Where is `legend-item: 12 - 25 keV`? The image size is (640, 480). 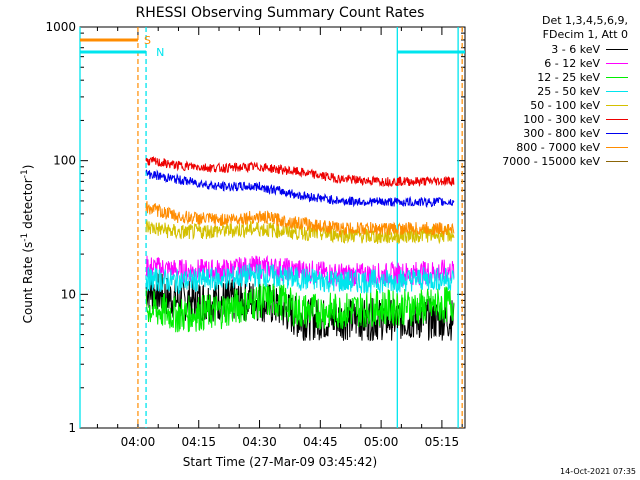
legend-item: 12 - 25 keV is located at coordinates (582, 77).